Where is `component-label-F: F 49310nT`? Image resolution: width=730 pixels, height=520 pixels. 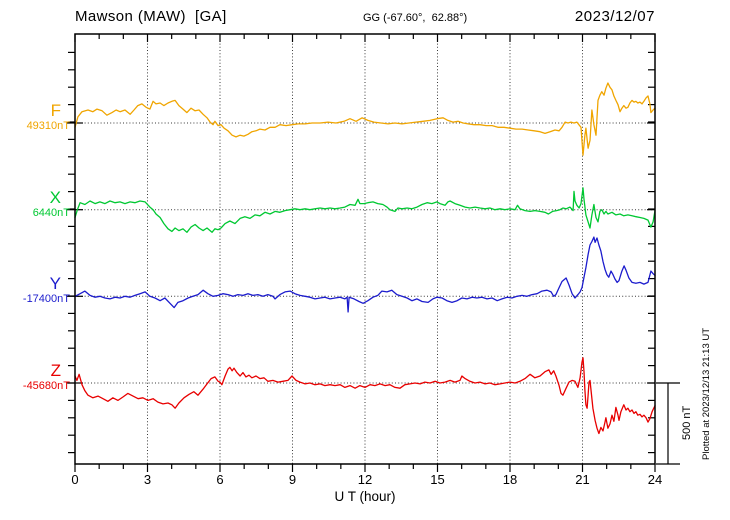
component-label-F: F 49310nT is located at coordinates (35, 117).